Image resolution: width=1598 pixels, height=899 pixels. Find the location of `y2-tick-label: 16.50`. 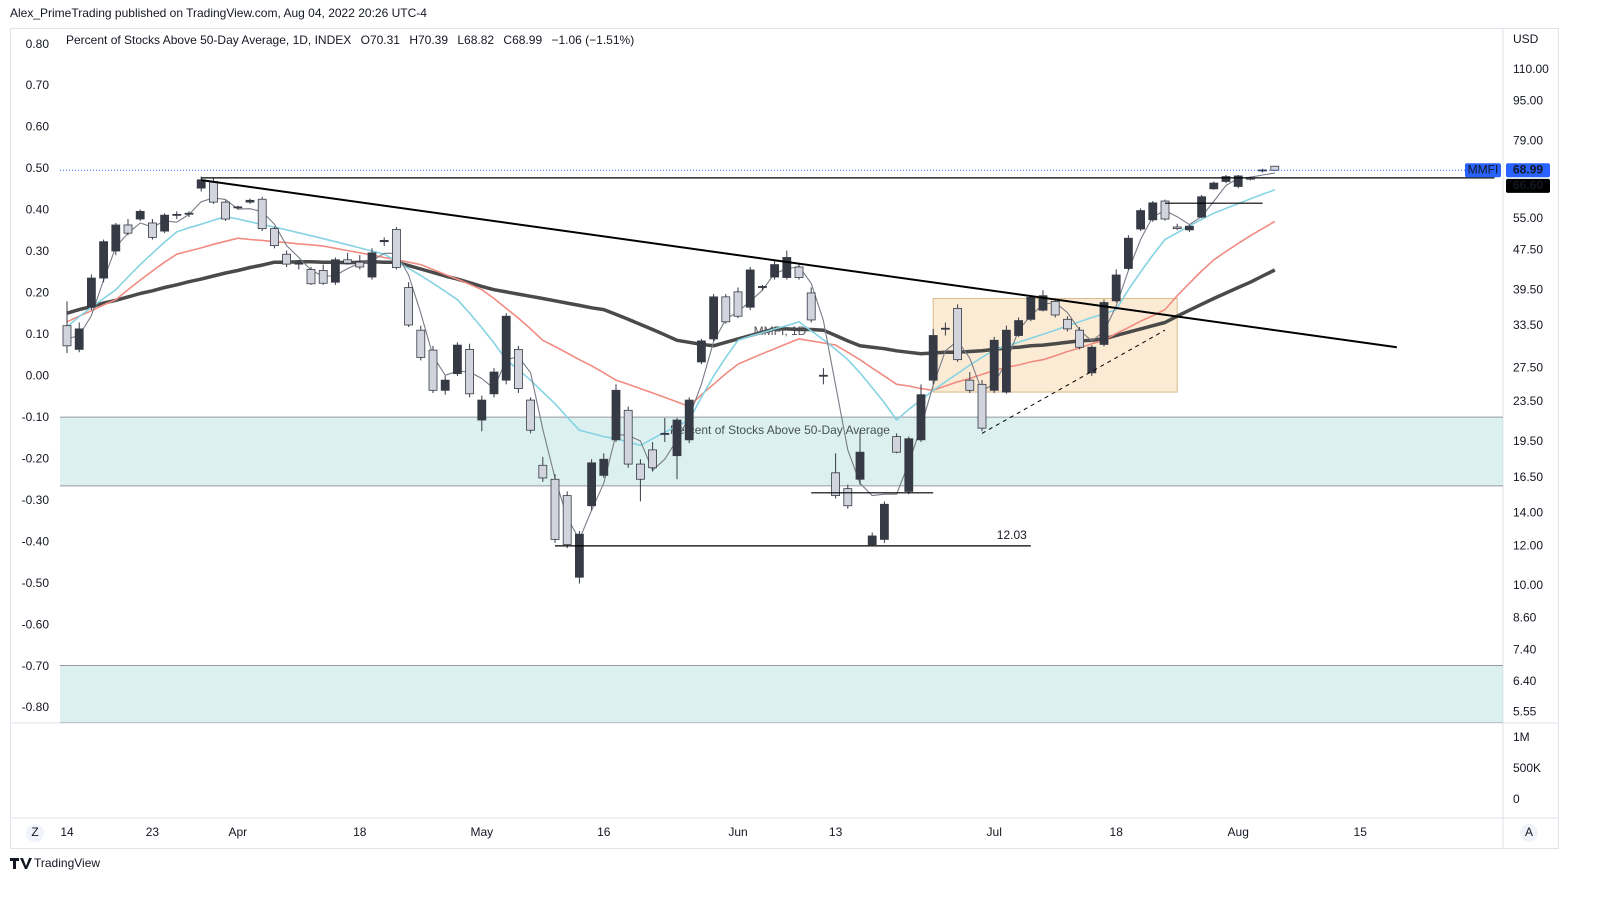

y2-tick-label: 16.50 is located at coordinates (1528, 477).